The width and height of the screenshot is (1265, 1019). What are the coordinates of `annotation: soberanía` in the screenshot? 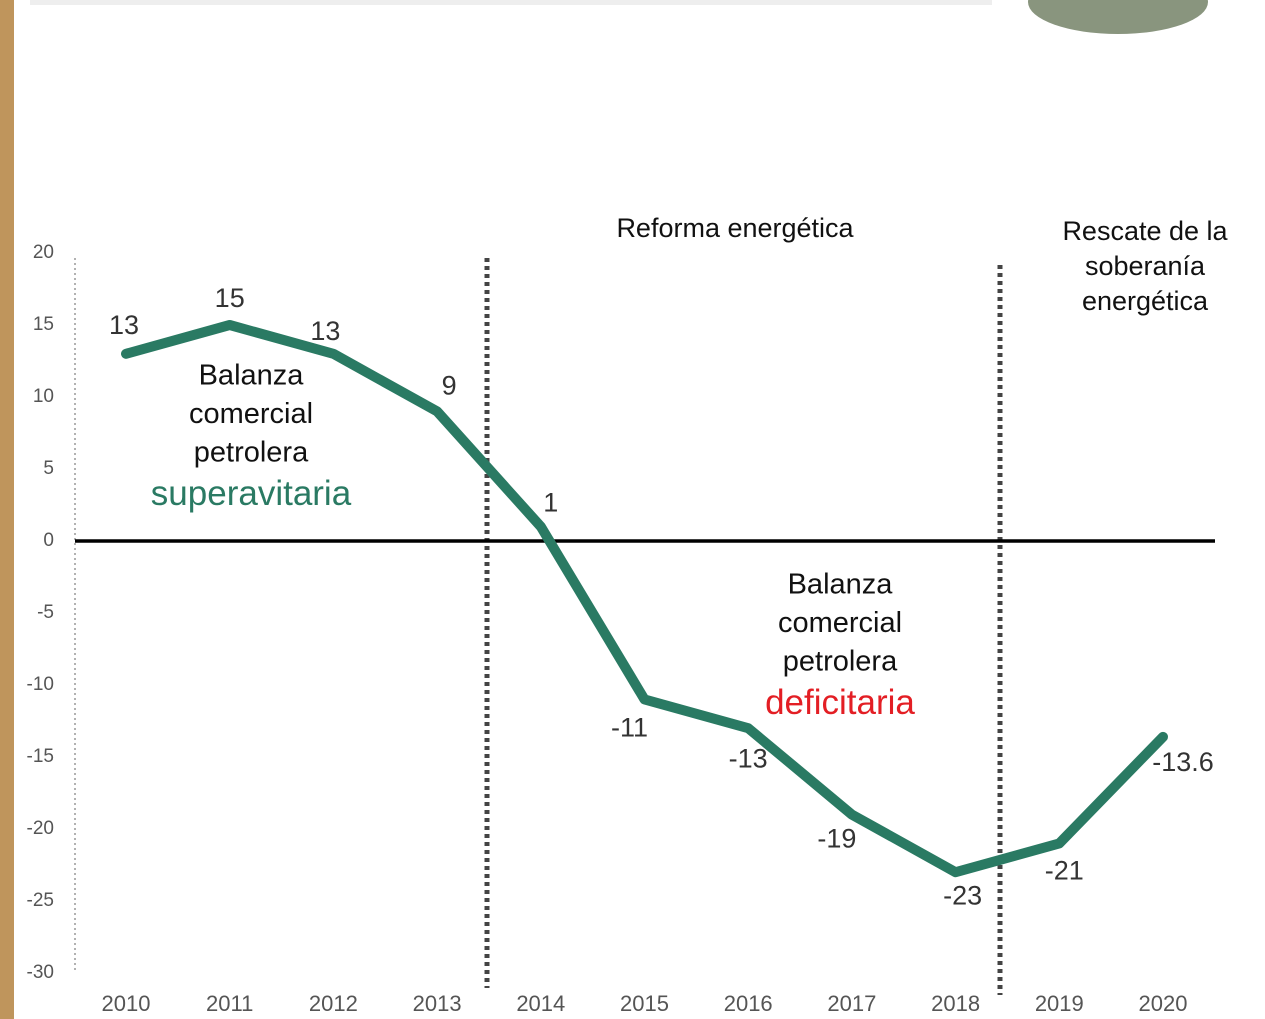 It's located at (1145, 266).